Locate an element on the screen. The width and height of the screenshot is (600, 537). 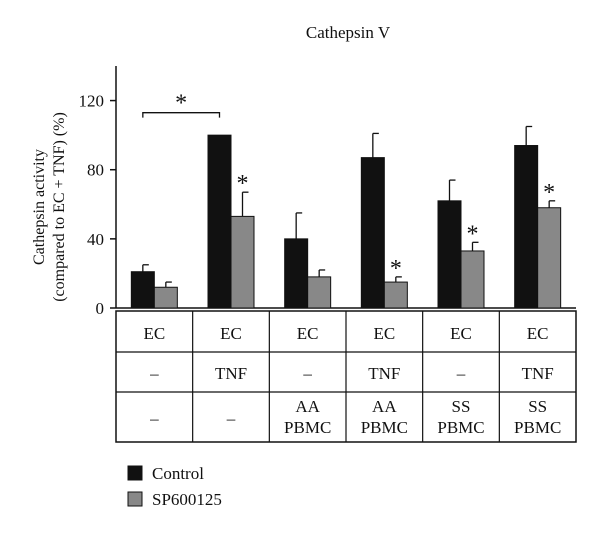
y-tick-label: 40 is located at coordinates (95, 239).